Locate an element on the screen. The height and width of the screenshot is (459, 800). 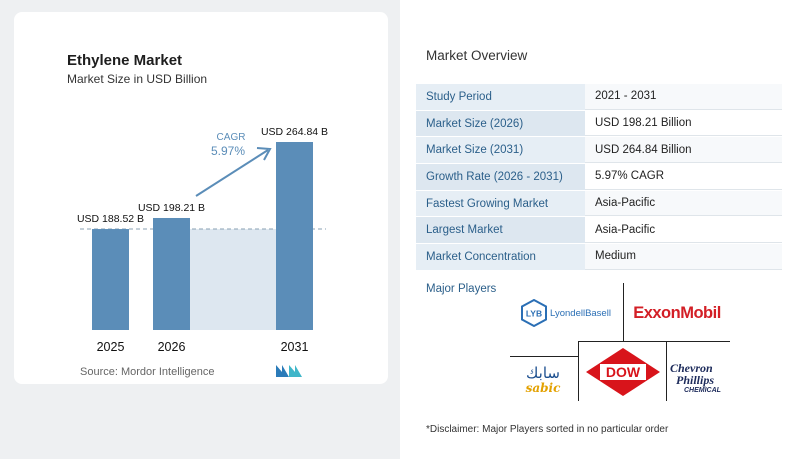
sabic-logo: سابك sabic is located at coordinates (543, 380).